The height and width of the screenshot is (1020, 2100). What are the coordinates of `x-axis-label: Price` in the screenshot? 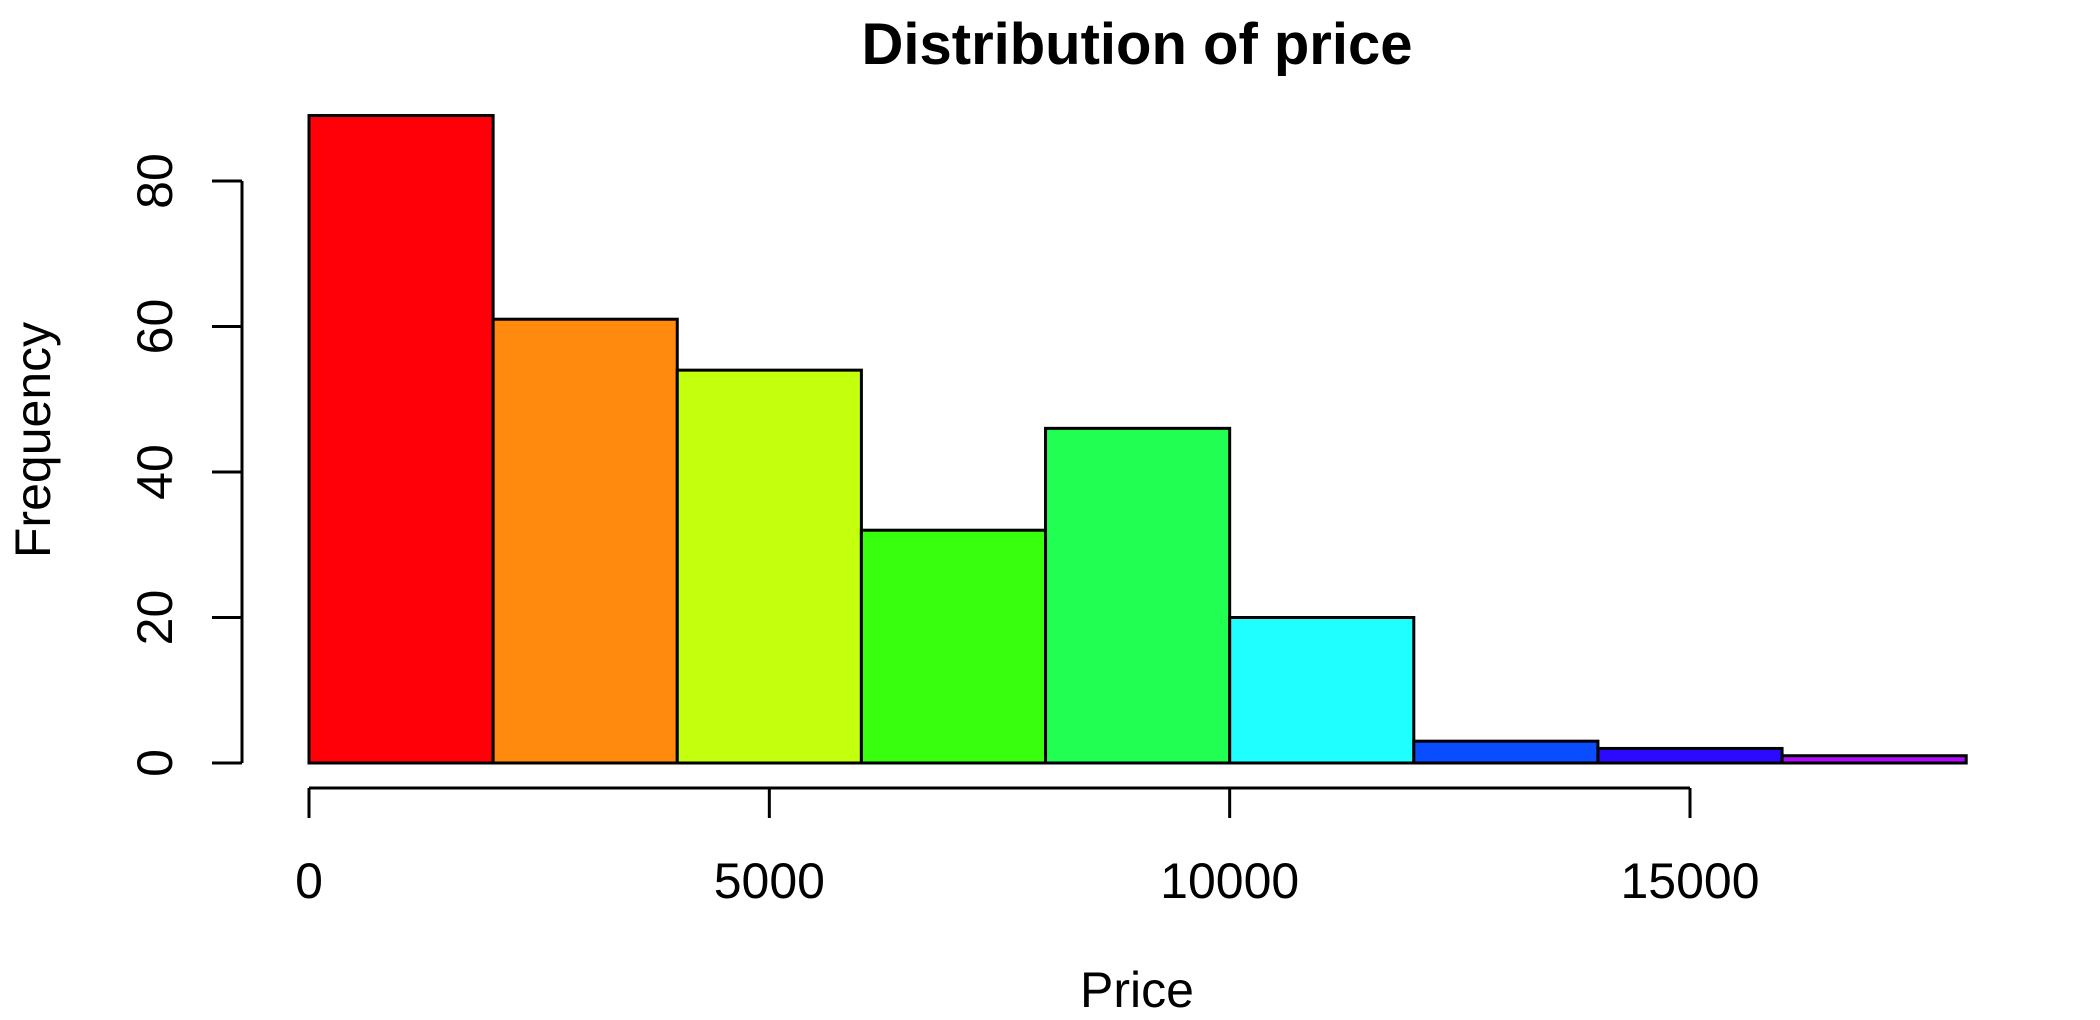 It's located at (1137, 990).